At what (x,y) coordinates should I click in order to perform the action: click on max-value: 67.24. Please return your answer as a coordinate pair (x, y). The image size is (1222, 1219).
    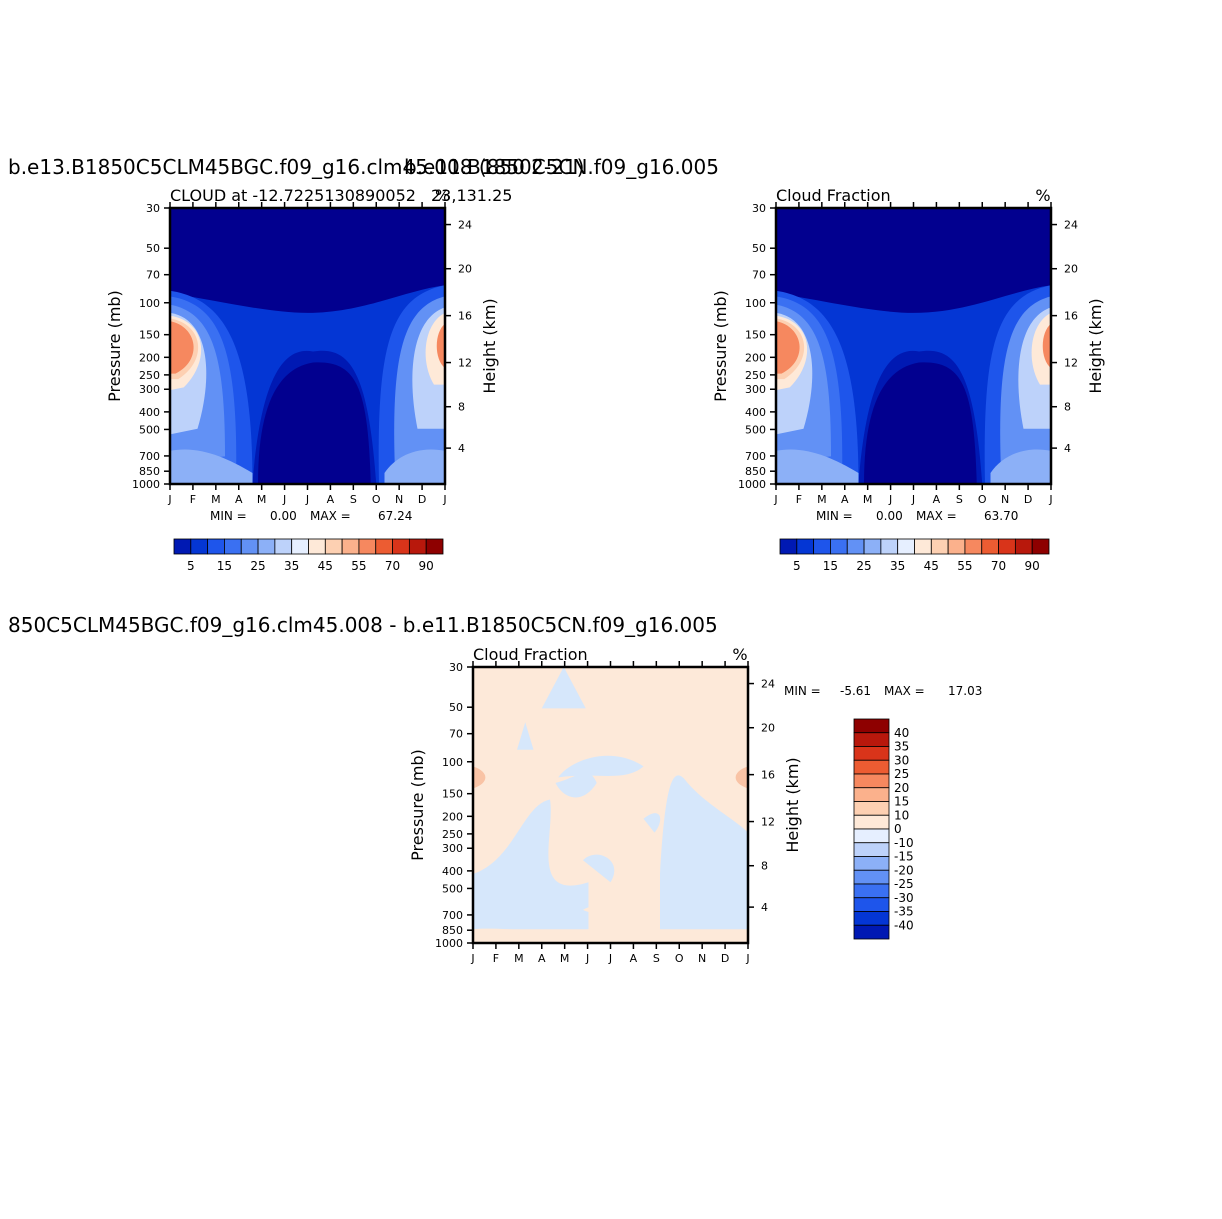
    Looking at the image, I should click on (395, 516).